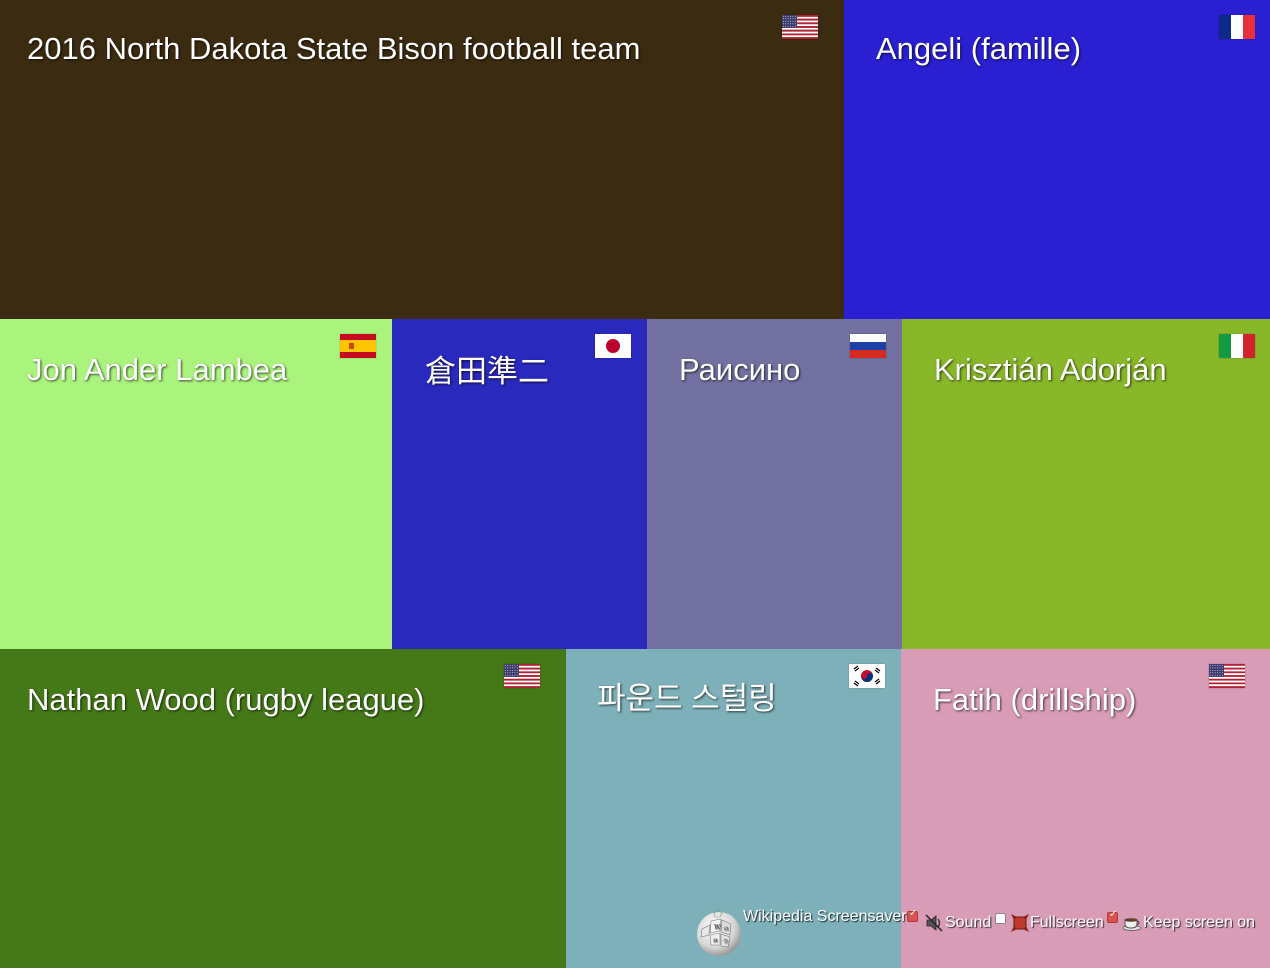 The height and width of the screenshot is (968, 1270). Describe the element at coordinates (1237, 346) in the screenshot. I see `italy-flag-icon` at that location.